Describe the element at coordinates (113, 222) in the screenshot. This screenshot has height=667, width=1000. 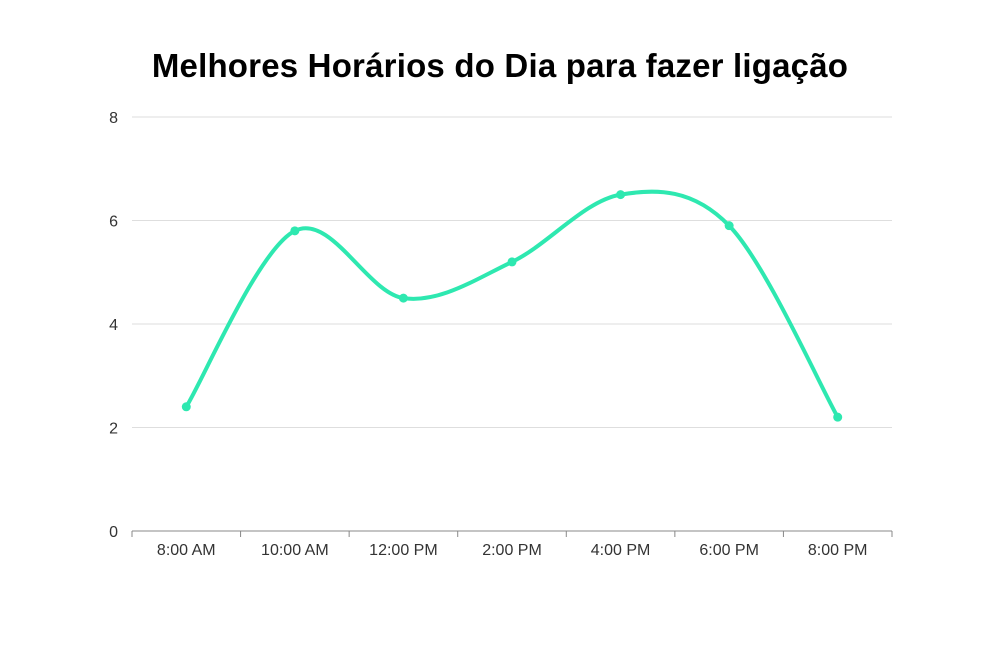
I see `y-tick-label: 6` at that location.